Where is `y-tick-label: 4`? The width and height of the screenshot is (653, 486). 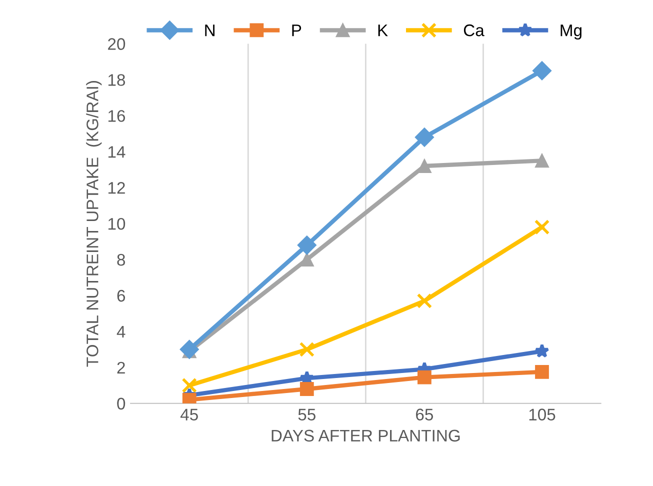 y-tick-label: 4 is located at coordinates (121, 332).